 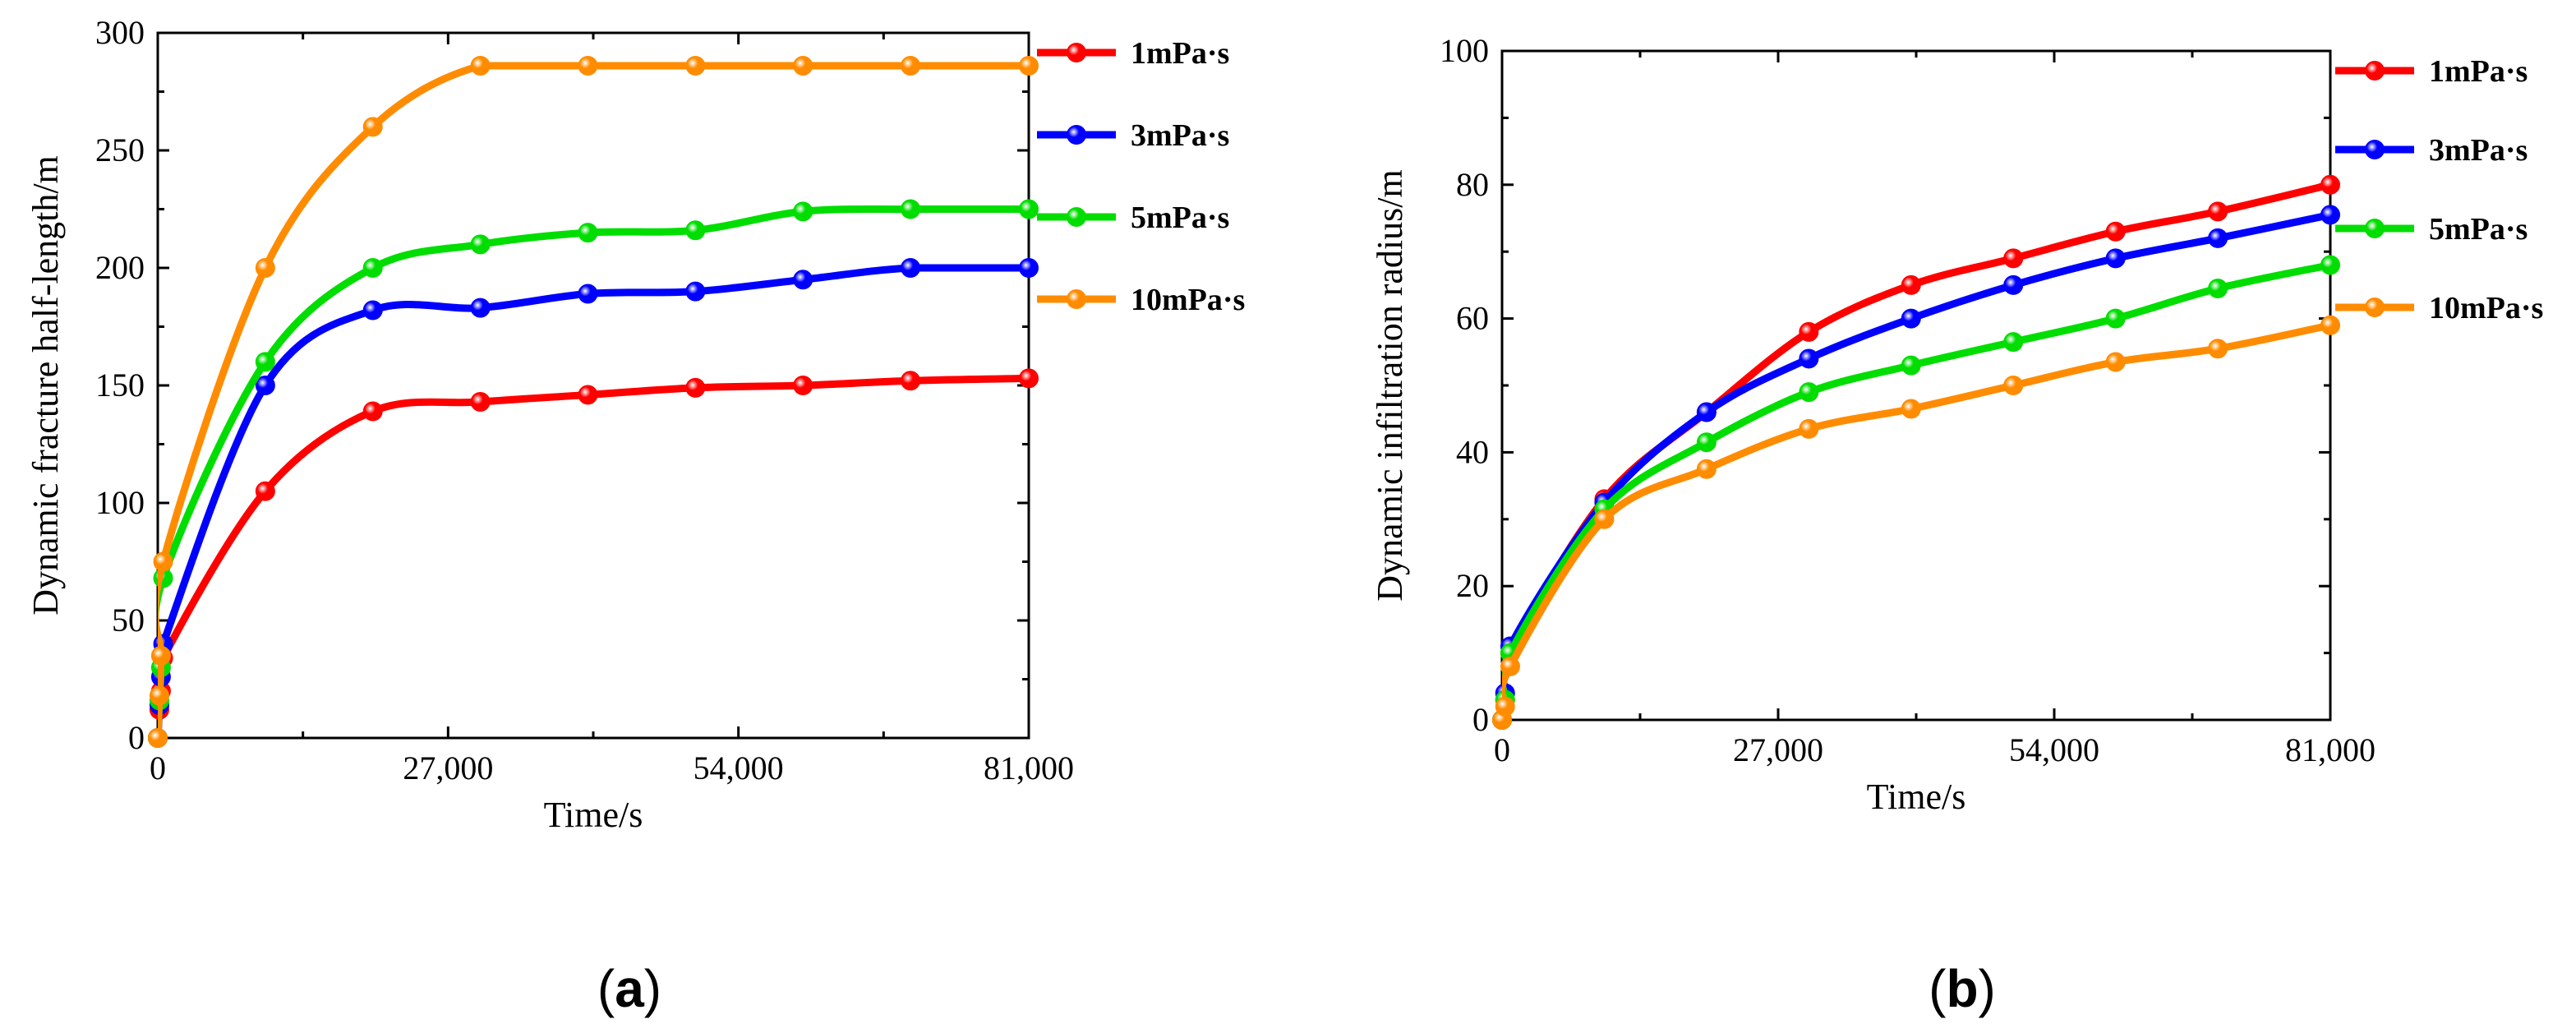 I want to click on y-axis-label: Dynamic fracture half-length/m, so click(x=45, y=385).